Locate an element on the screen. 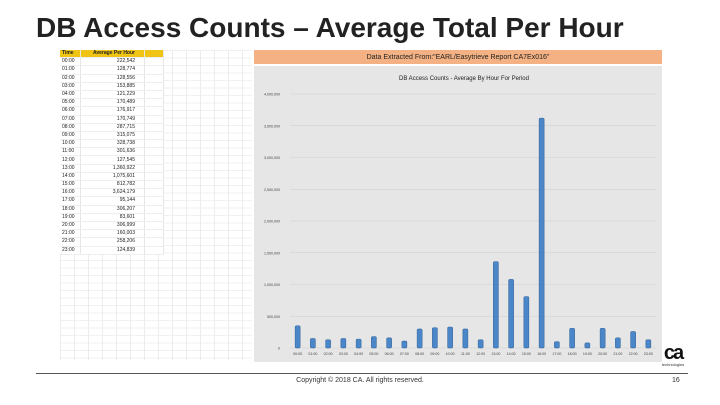  cell-average: 128,774 is located at coordinates (112, 70).